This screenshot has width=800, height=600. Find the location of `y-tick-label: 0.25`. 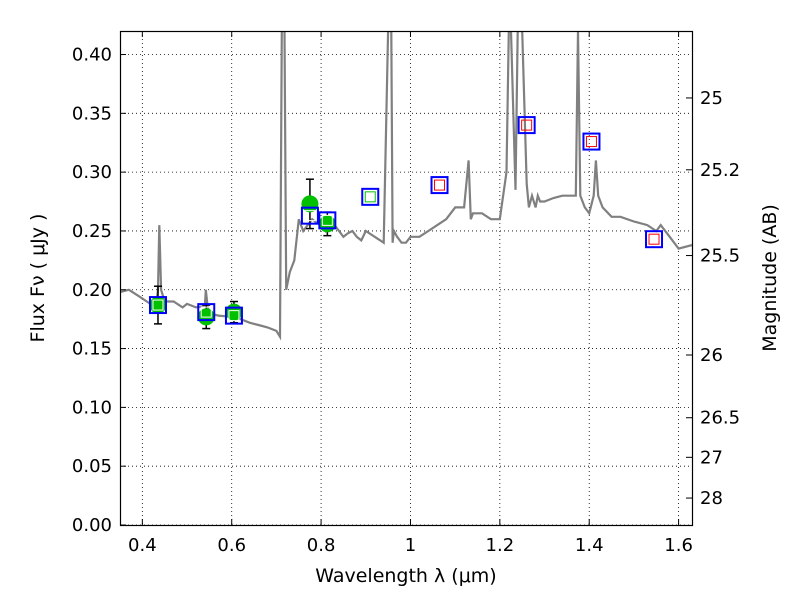

y-tick-label: 0.25 is located at coordinates (92, 231).